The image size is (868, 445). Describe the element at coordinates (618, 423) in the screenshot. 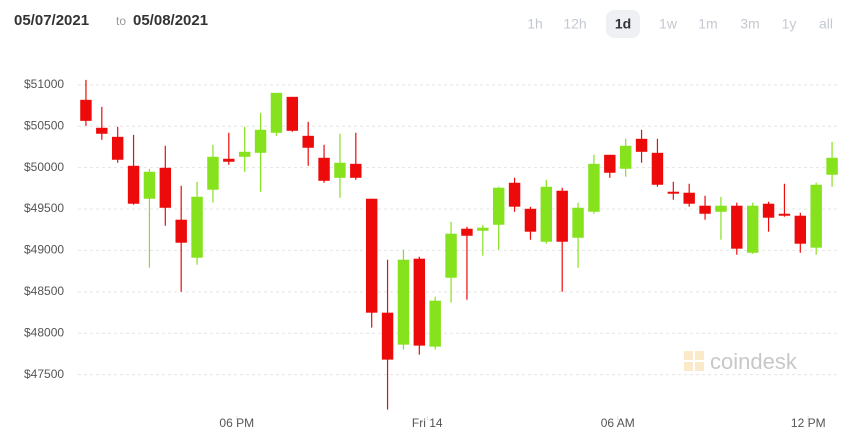

I see `x-tick-label: 06 AM` at that location.